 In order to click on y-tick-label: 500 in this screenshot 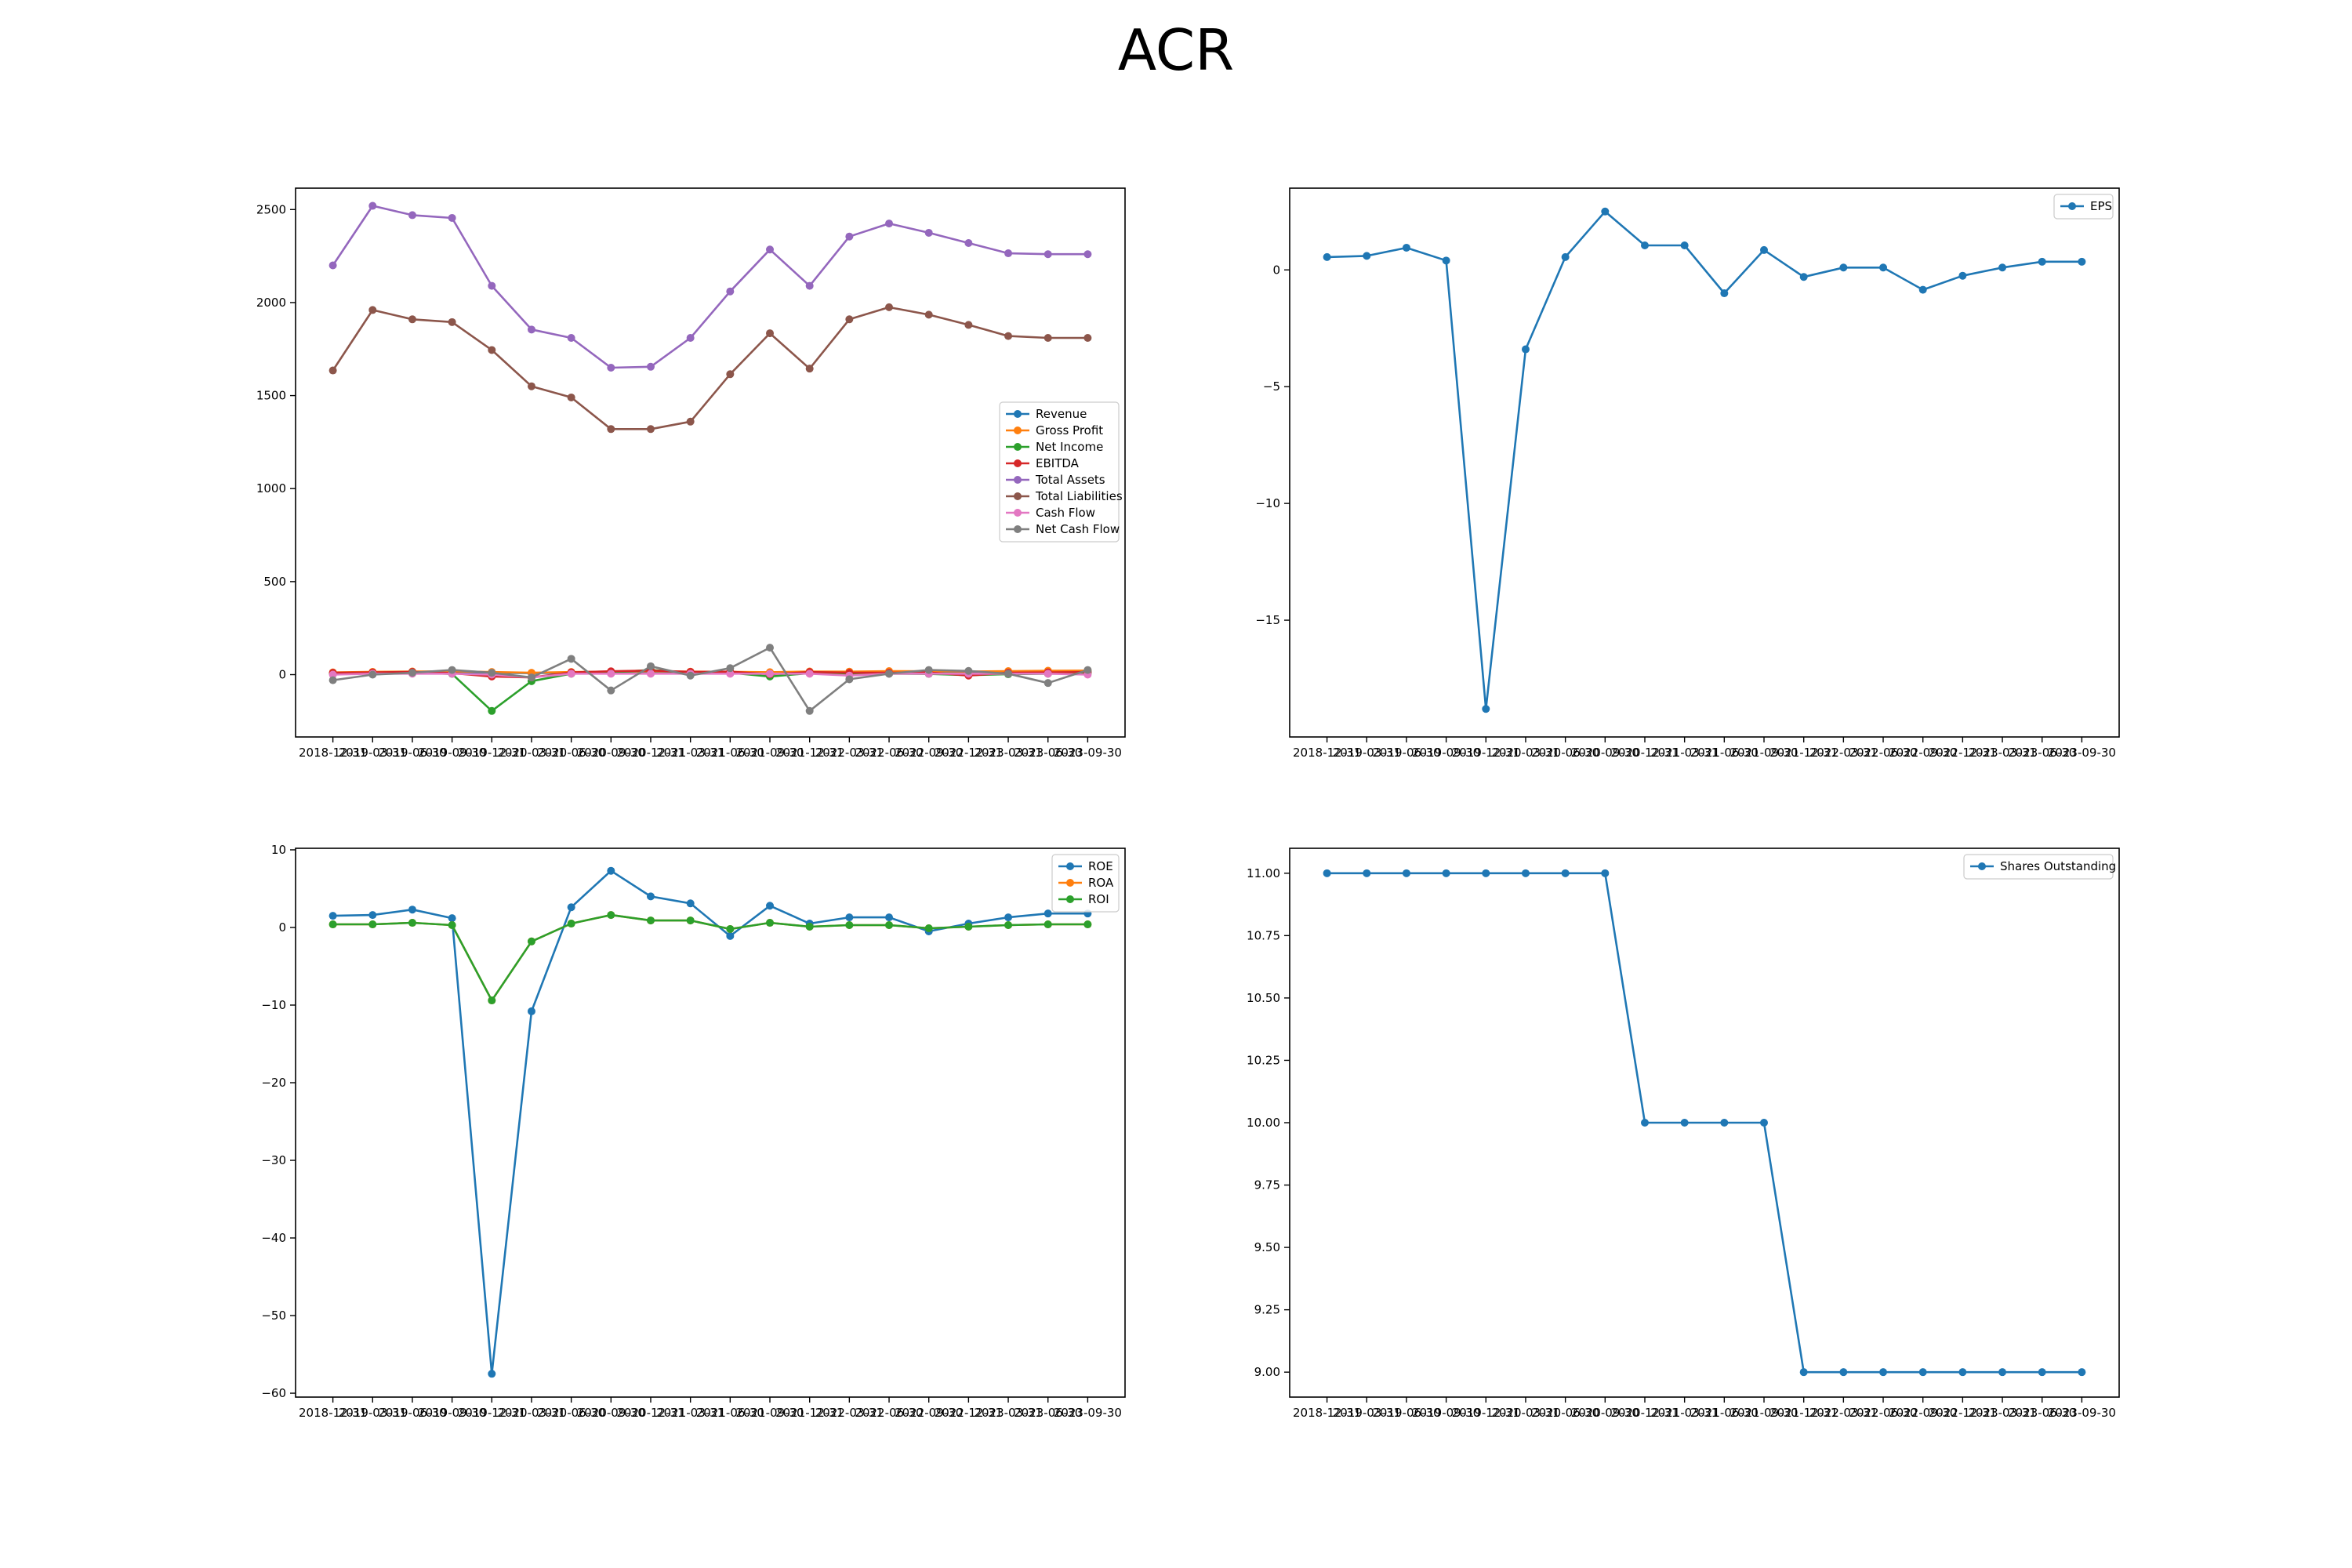, I will do `click(274, 582)`.